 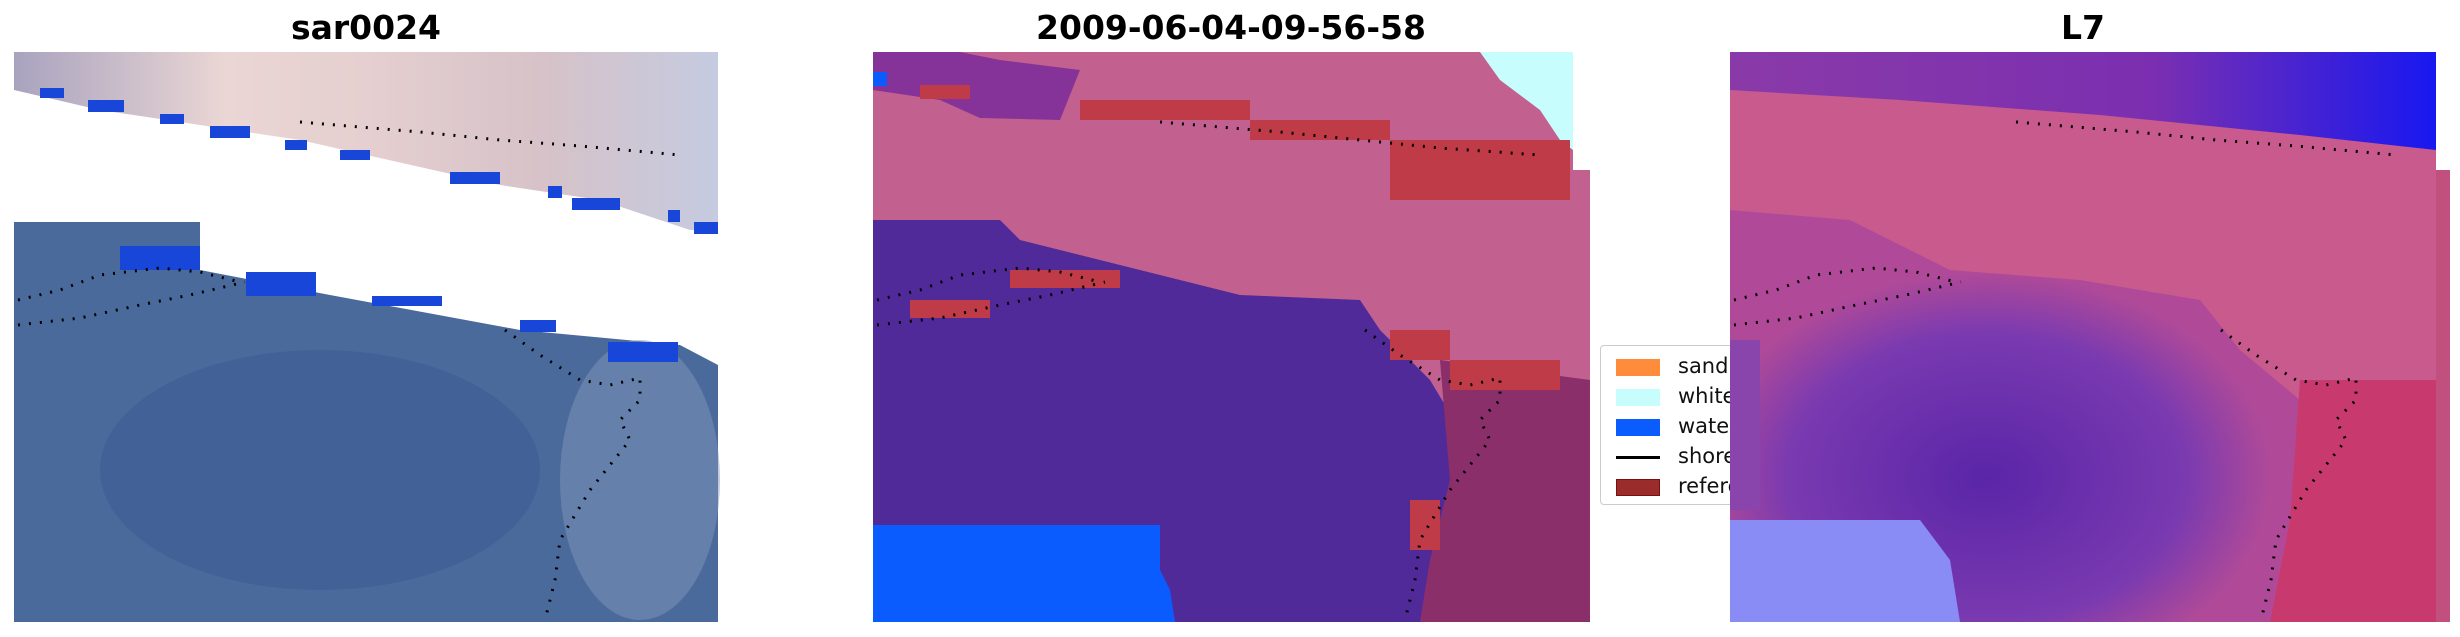 What do you see at coordinates (1638, 427) in the screenshot?
I see `water-swatch` at bounding box center [1638, 427].